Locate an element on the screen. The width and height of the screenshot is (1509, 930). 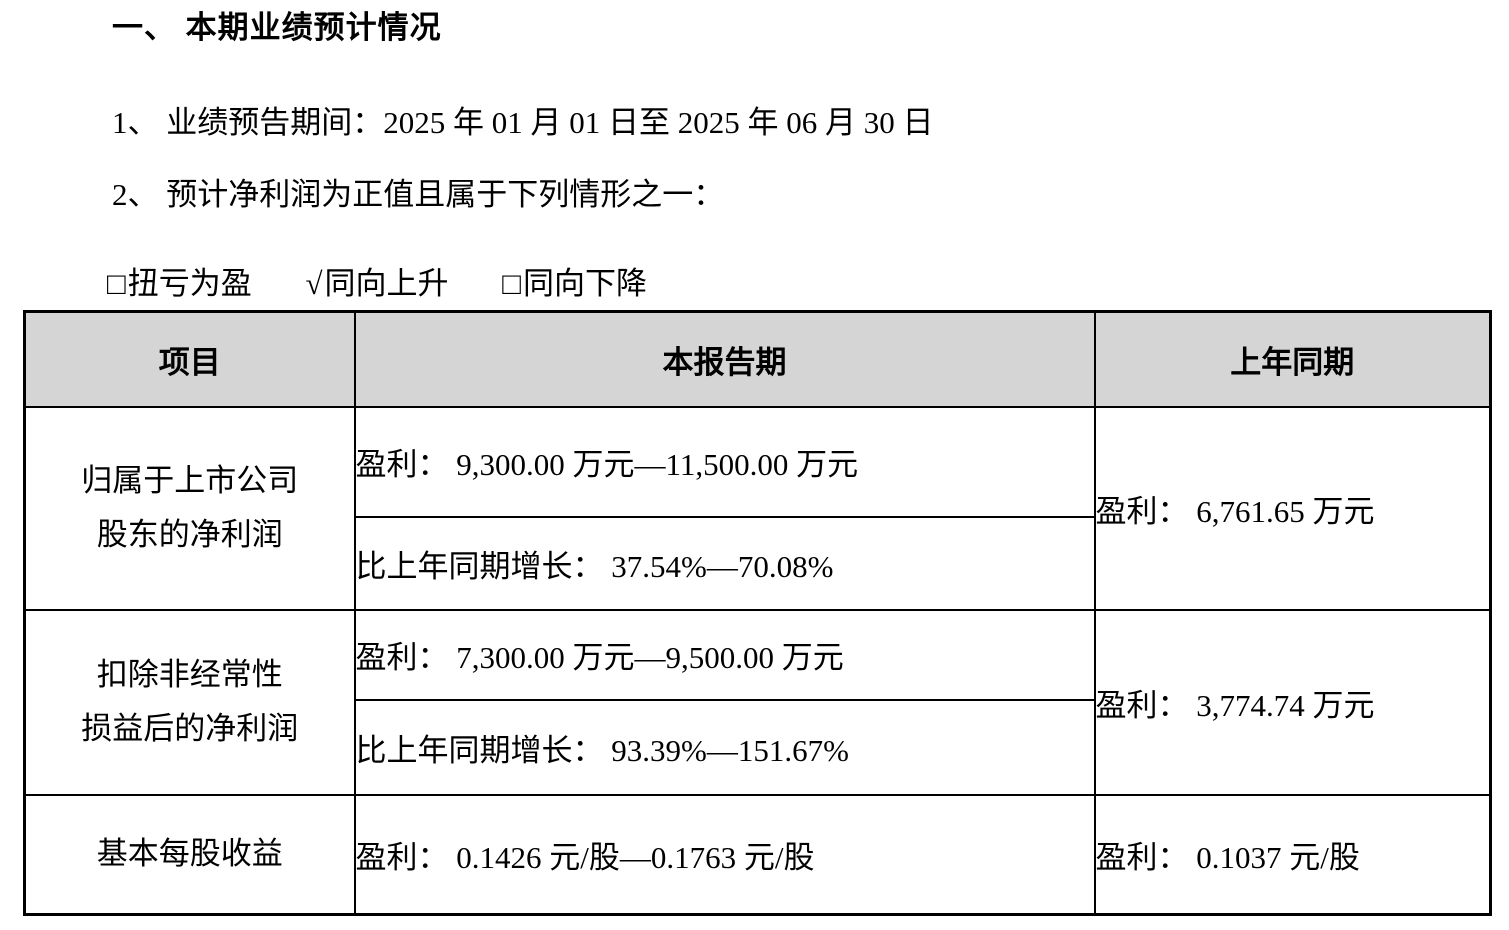
table-header-row: 项目 本报告期 上年同期 is located at coordinates (757, 359).